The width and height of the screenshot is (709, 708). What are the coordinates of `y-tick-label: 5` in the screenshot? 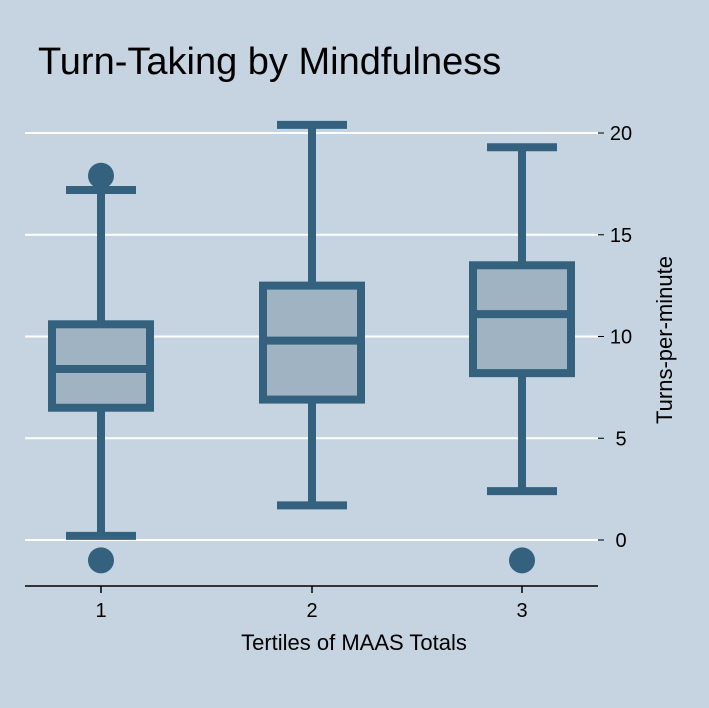 It's located at (620, 439).